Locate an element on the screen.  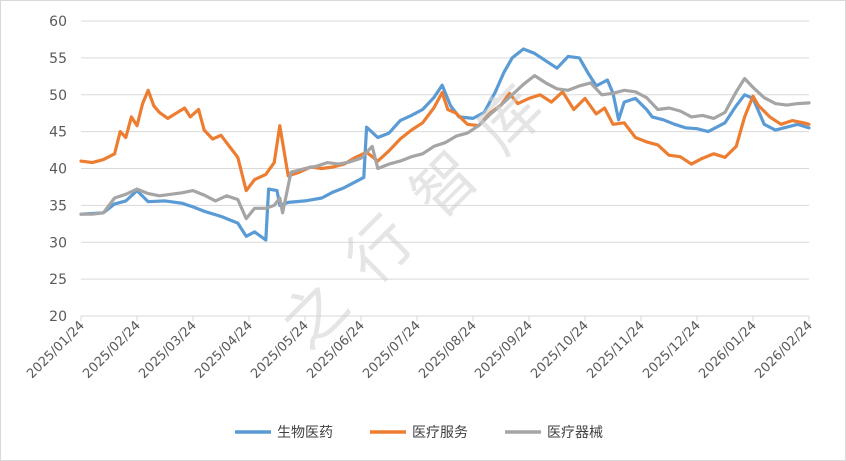
watermark-char: 行 is located at coordinates (379, 249).